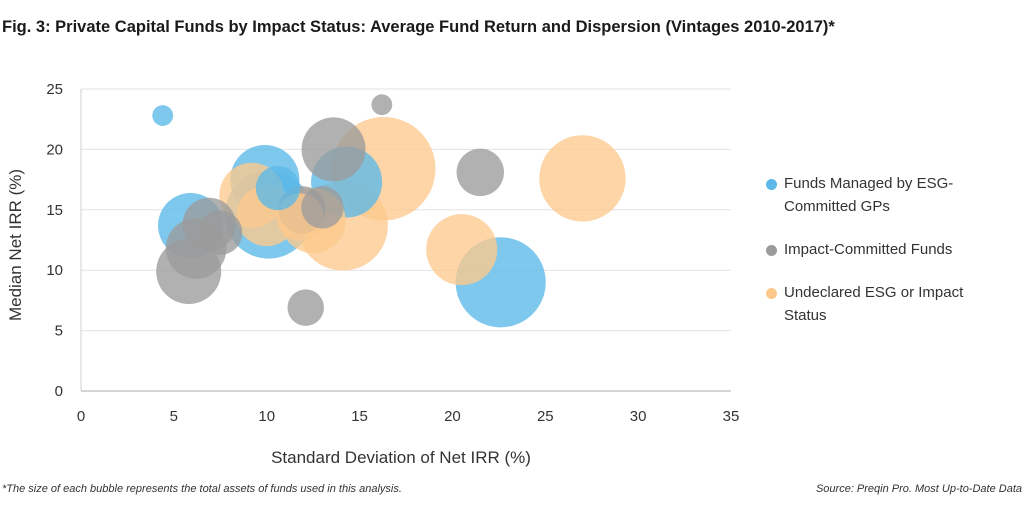  What do you see at coordinates (401, 457) in the screenshot?
I see `x-axis-label: Standard Deviation of Net IRR (%)` at bounding box center [401, 457].